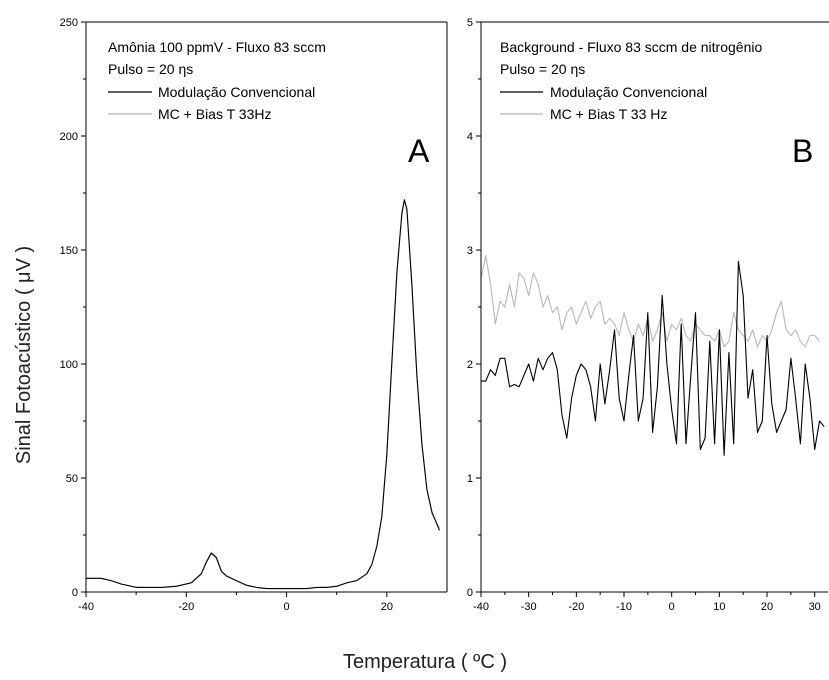  I want to click on panel-b-x-tick-label: -30, so click(529, 607).